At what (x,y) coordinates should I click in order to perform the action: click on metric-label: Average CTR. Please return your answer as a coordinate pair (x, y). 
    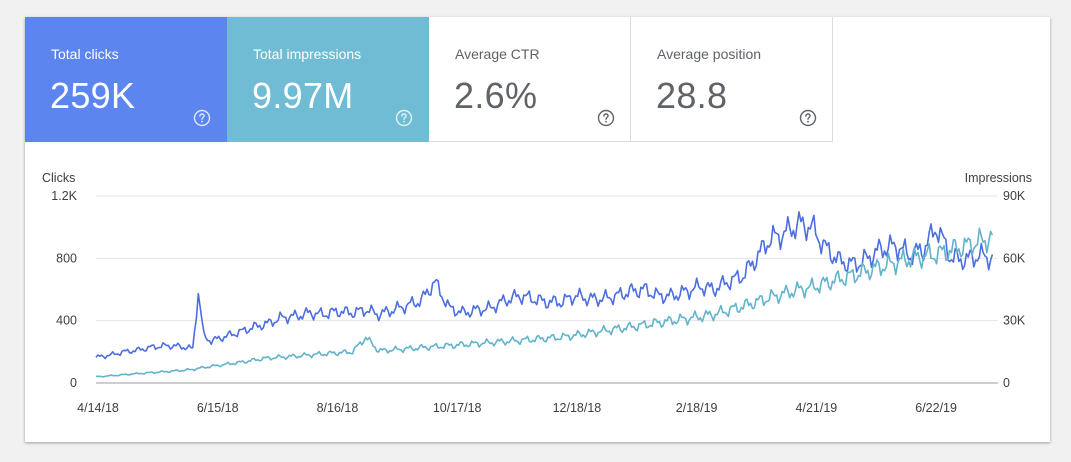
    Looking at the image, I should click on (497, 54).